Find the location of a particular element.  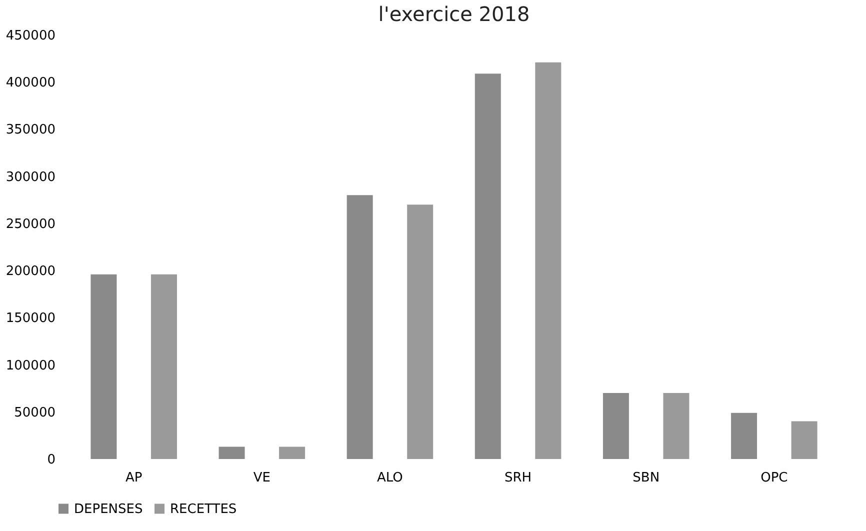

y-tick-label: 50000 is located at coordinates (35, 412).